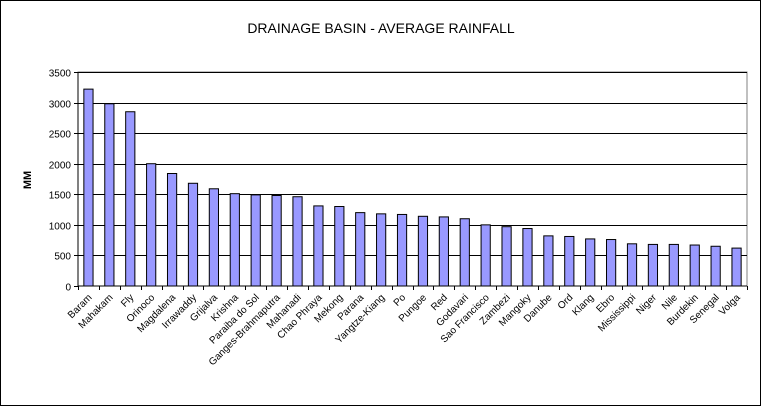 The height and width of the screenshot is (407, 761). What do you see at coordinates (381, 250) in the screenshot?
I see `bar-yangtze-kiang` at bounding box center [381, 250].